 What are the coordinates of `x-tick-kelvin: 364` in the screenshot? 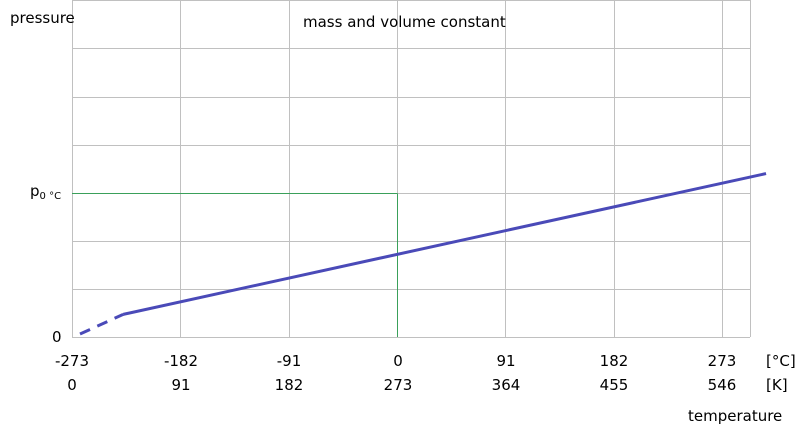 It's located at (506, 385).